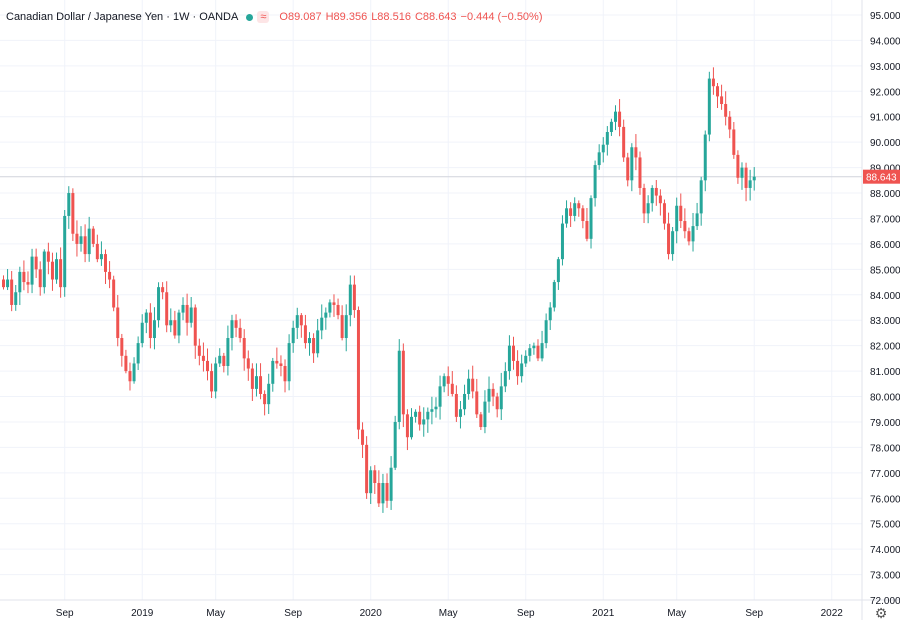 This screenshot has height=625, width=900. What do you see at coordinates (263, 17) in the screenshot?
I see `approx-badge: ≈` at bounding box center [263, 17].